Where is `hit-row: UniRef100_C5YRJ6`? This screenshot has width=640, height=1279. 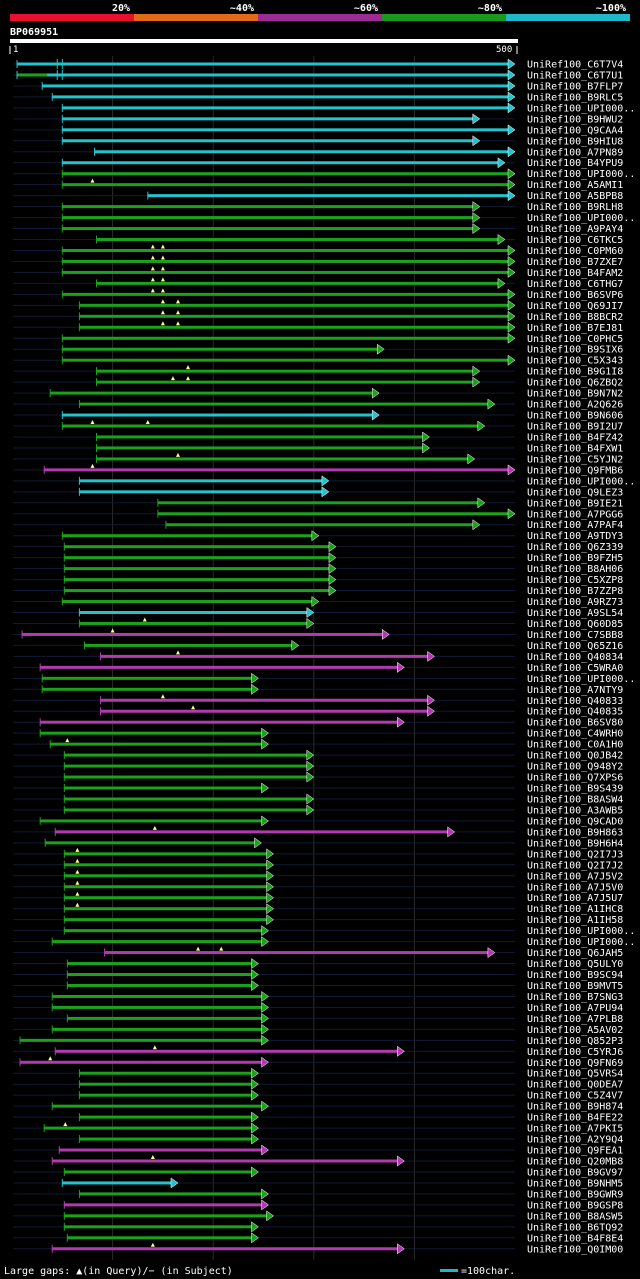
hit-row: UniRef100_C5YRJ6 is located at coordinates (318, 1051).